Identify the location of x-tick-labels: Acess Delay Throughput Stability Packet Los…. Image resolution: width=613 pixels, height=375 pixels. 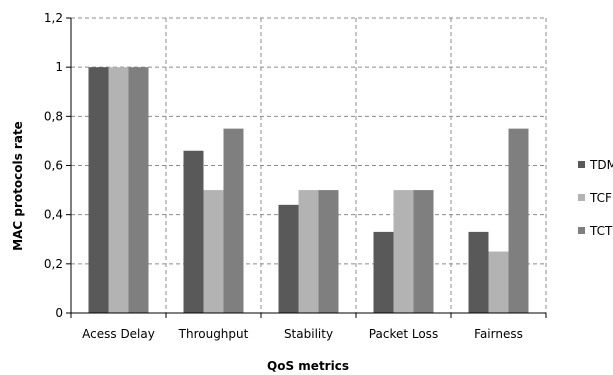
(302, 334).